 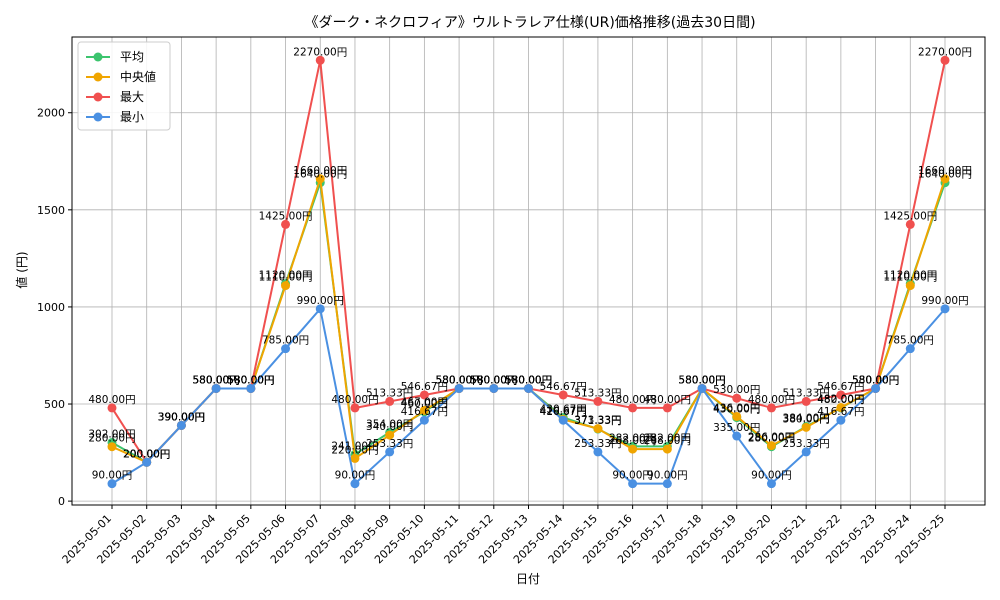 What do you see at coordinates (51, 307) in the screenshot?
I see `y-tick-label: 1000` at bounding box center [51, 307].